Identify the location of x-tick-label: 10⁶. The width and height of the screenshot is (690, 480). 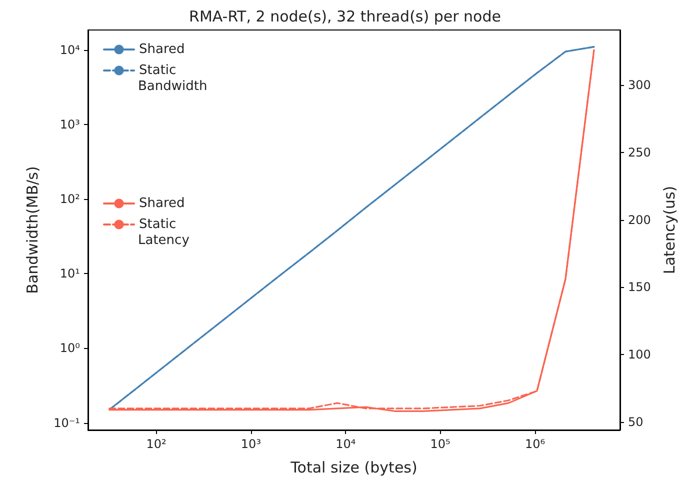
(535, 444).